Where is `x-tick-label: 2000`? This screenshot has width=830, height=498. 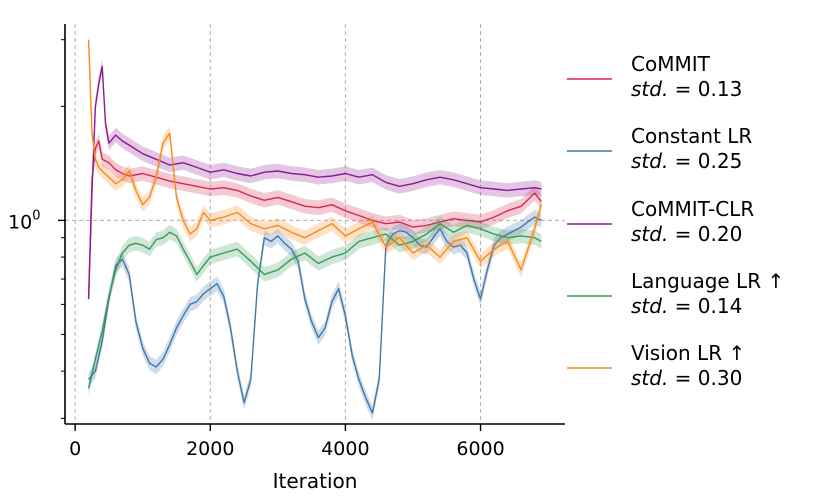 x-tick-label: 2000 is located at coordinates (210, 449).